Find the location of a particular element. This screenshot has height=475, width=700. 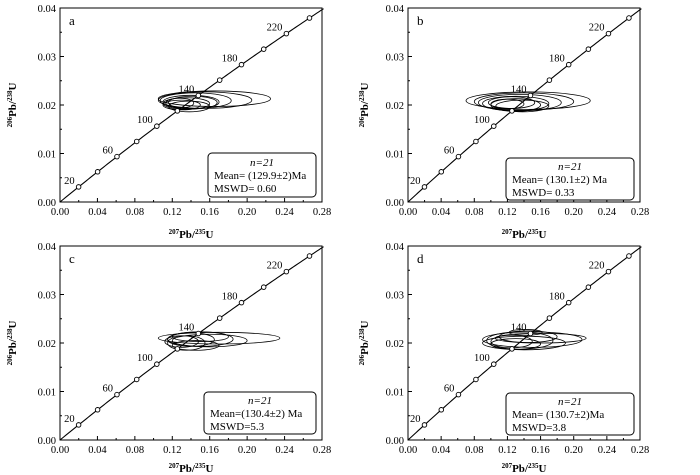

panel-letter: a is located at coordinates (72, 20).